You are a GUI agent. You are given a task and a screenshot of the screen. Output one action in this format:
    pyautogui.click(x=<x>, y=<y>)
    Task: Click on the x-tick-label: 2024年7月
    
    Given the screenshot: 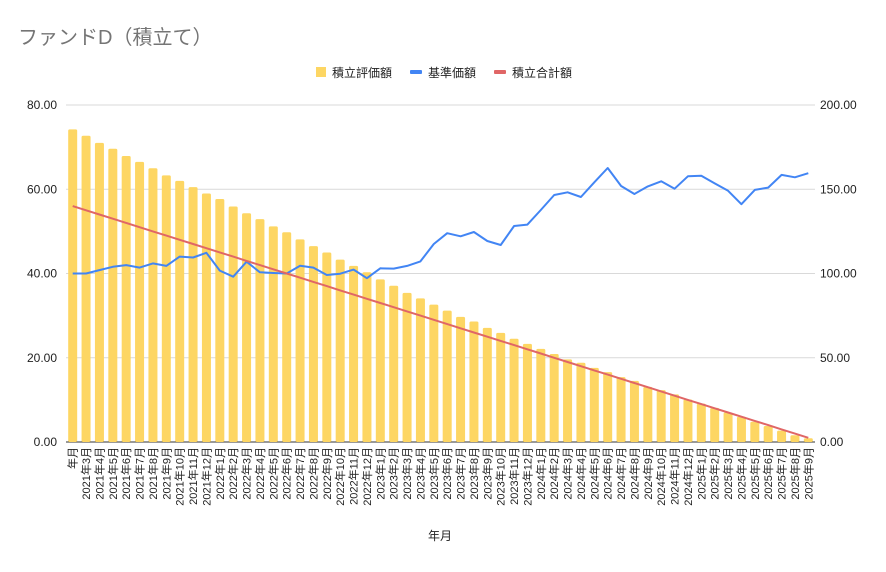 What is the action you would take?
    pyautogui.click(x=621, y=473)
    